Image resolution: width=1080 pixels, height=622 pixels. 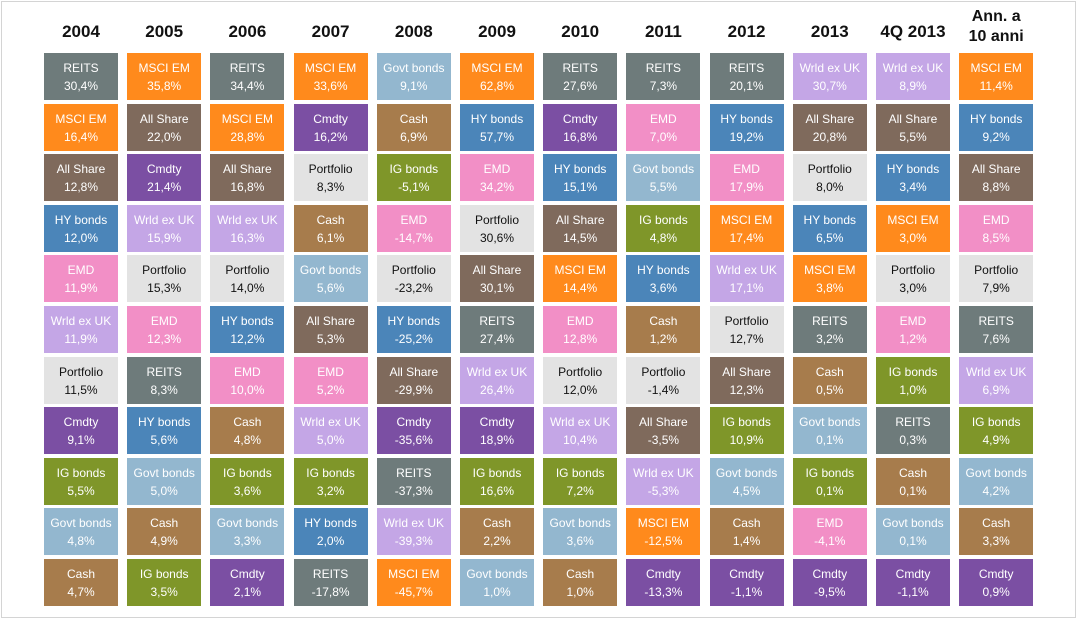 What do you see at coordinates (663, 228) in the screenshot?
I see `table-cell: IG bonds 4,8%` at bounding box center [663, 228].